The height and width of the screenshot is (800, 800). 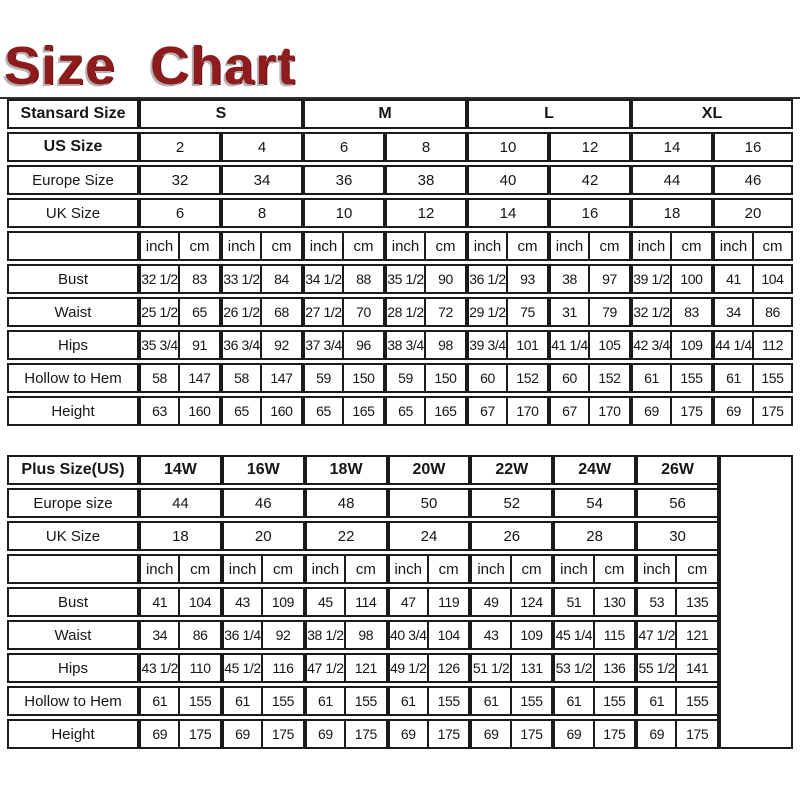 I want to click on measure-value-cell: 141, so click(x=696, y=668).